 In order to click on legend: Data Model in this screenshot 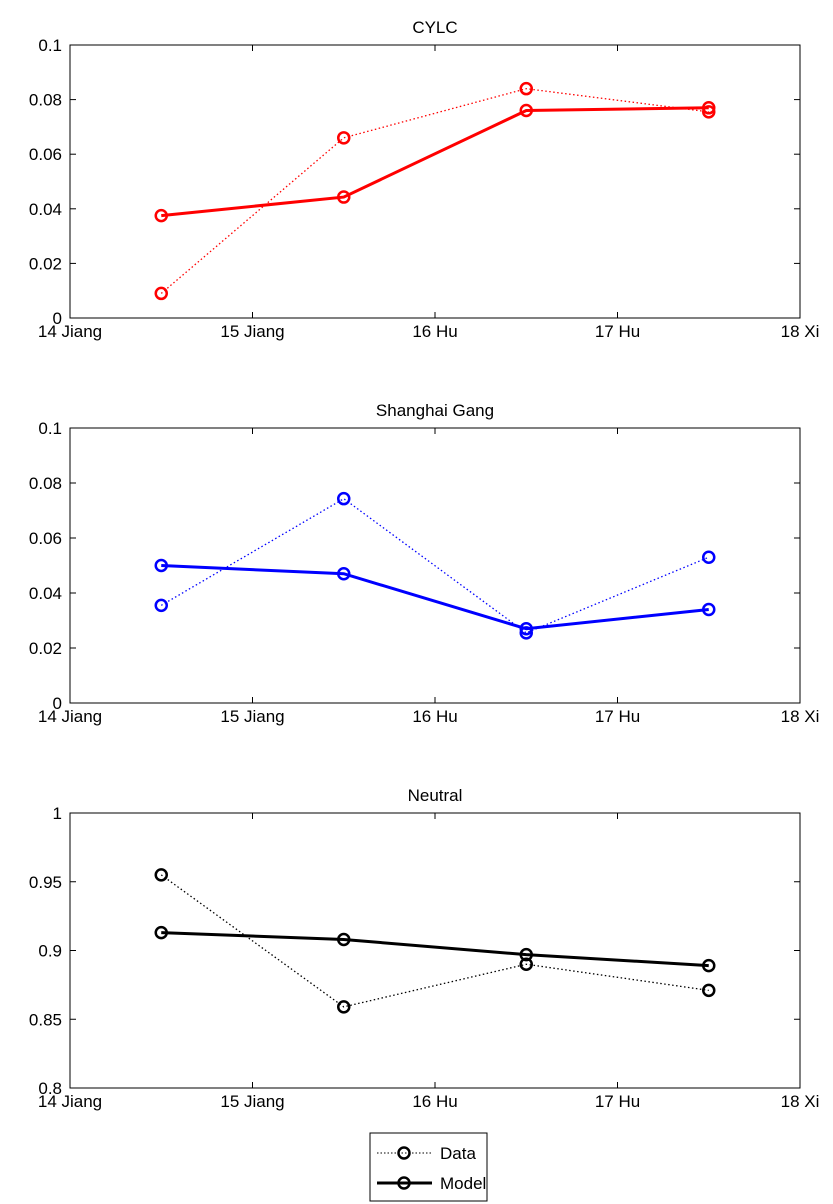, I will do `click(428, 1167)`.